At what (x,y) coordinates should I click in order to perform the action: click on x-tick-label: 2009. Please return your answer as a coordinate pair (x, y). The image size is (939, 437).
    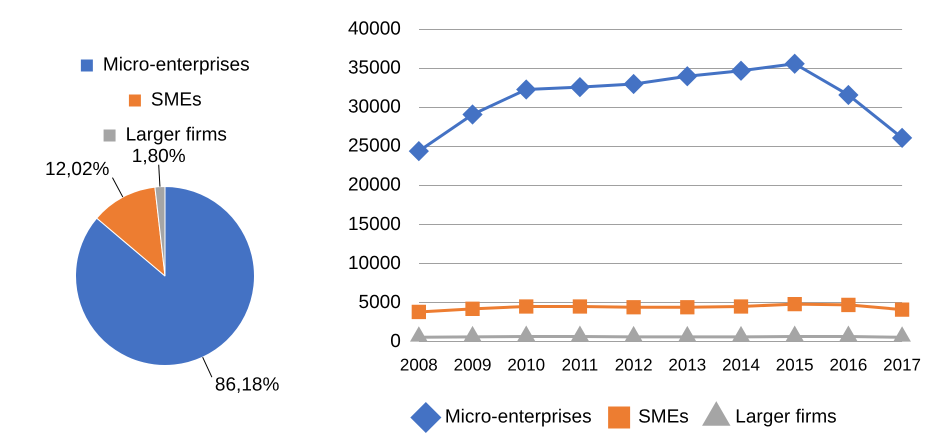
    Looking at the image, I should click on (473, 364).